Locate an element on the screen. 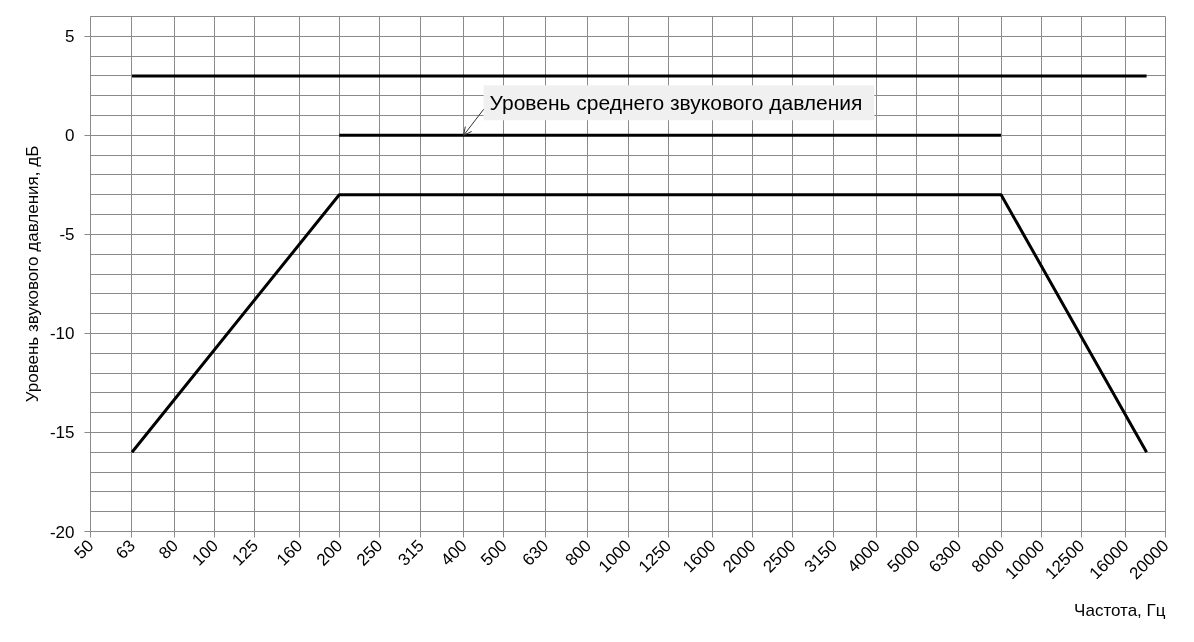 This screenshot has height=642, width=1194. y-tick-label: -5 is located at coordinates (67, 235).